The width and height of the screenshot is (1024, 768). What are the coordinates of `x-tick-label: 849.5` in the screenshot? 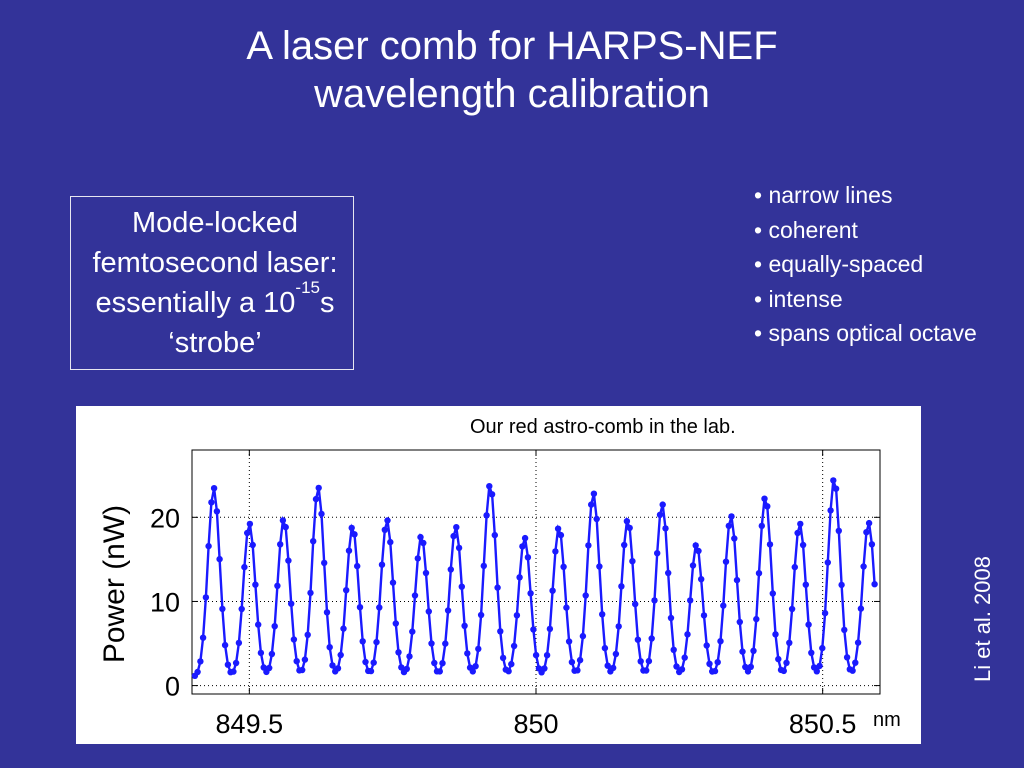 It's located at (250, 724).